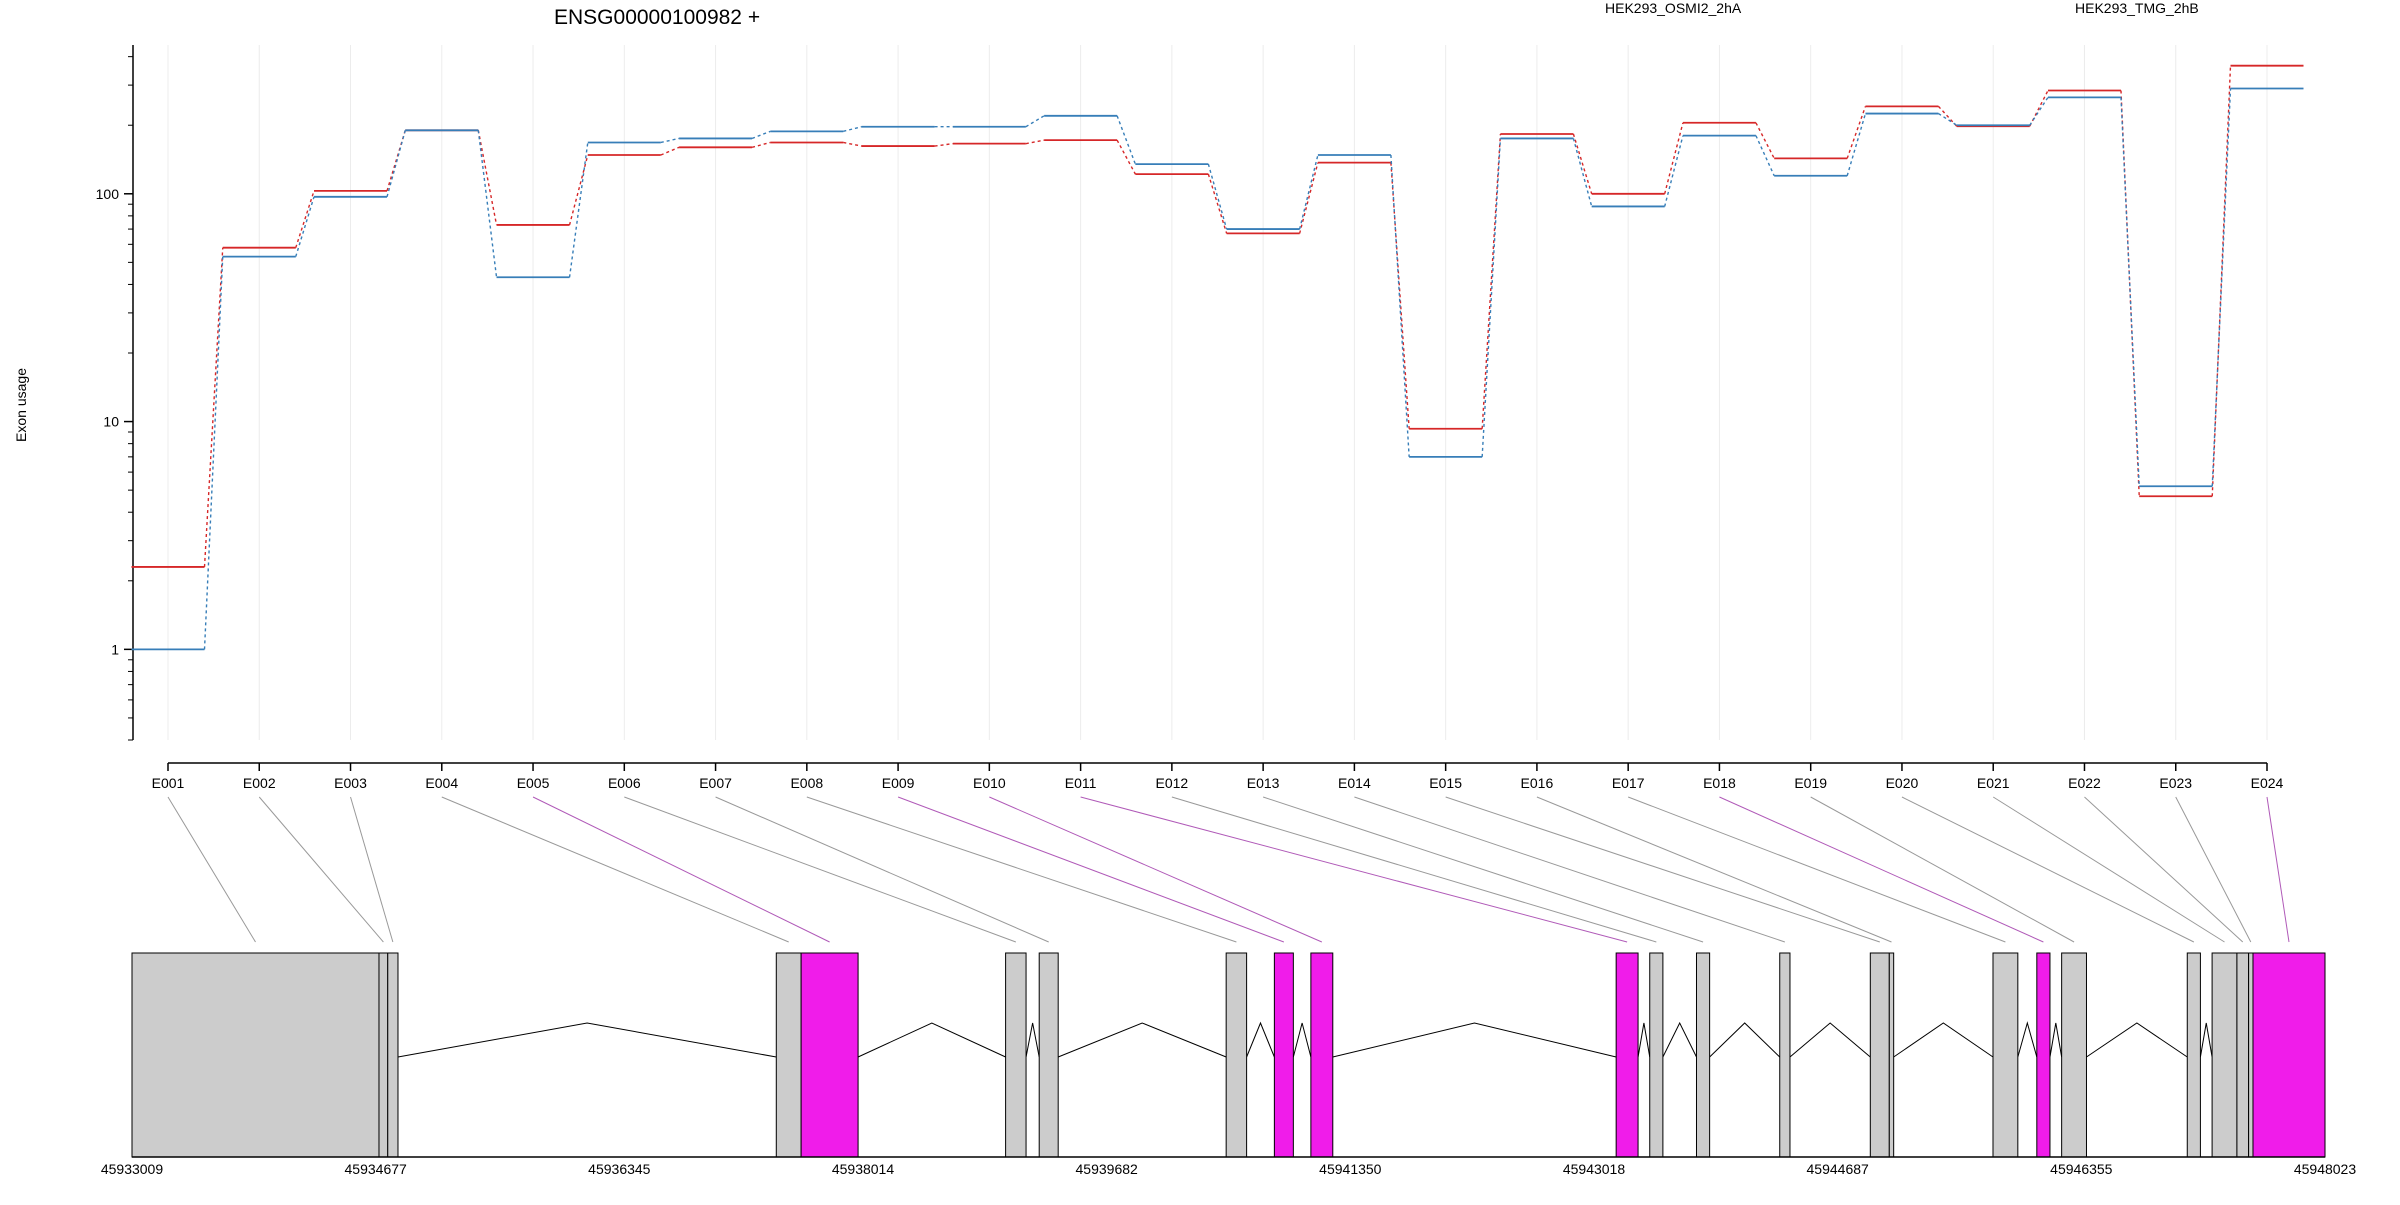  What do you see at coordinates (2243, 1055) in the screenshot?
I see `exon-e022` at bounding box center [2243, 1055].